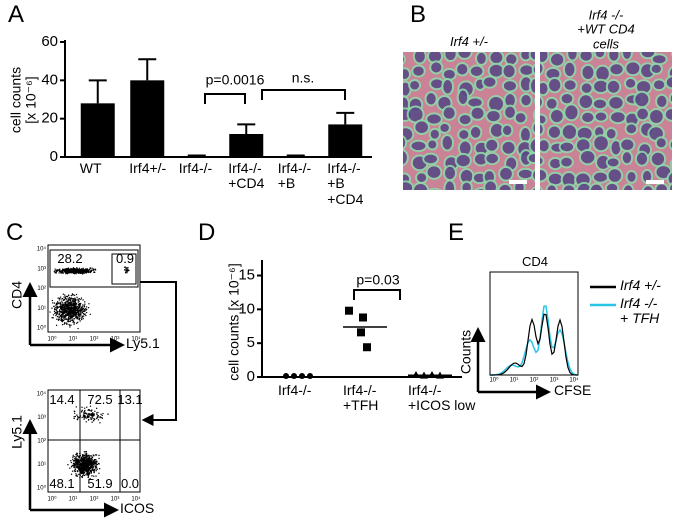  I want to click on gate-value: 48.1, so click(62, 483).